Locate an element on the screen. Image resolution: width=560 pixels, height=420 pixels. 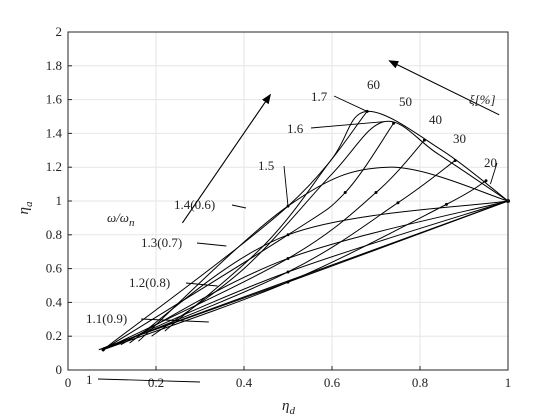
ratio-label: 1.7 is located at coordinates (319, 96).